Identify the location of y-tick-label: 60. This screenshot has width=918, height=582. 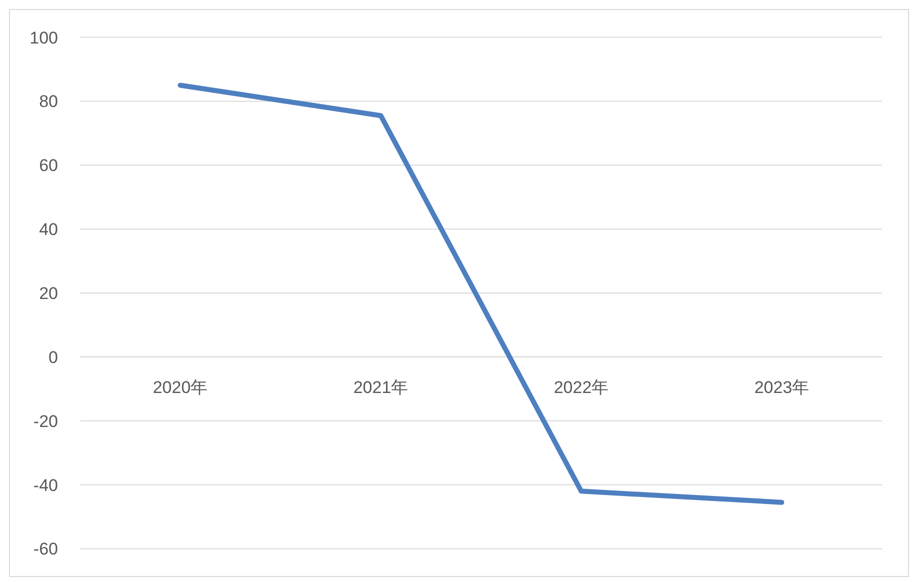
(48, 166).